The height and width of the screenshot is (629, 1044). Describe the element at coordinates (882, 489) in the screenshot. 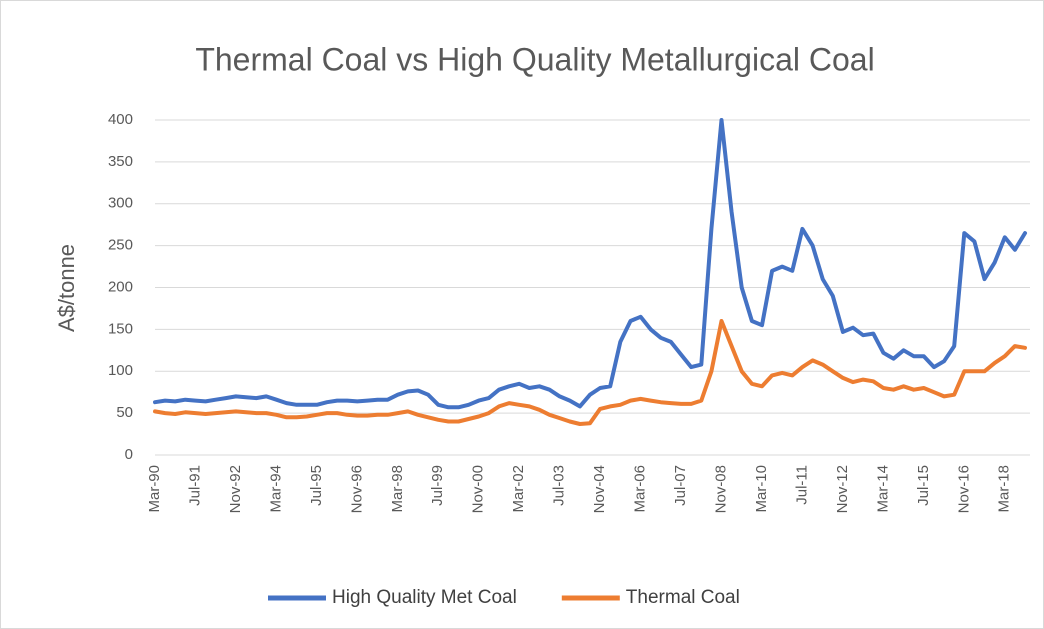

I see `x-tick-label: Mar-14` at that location.